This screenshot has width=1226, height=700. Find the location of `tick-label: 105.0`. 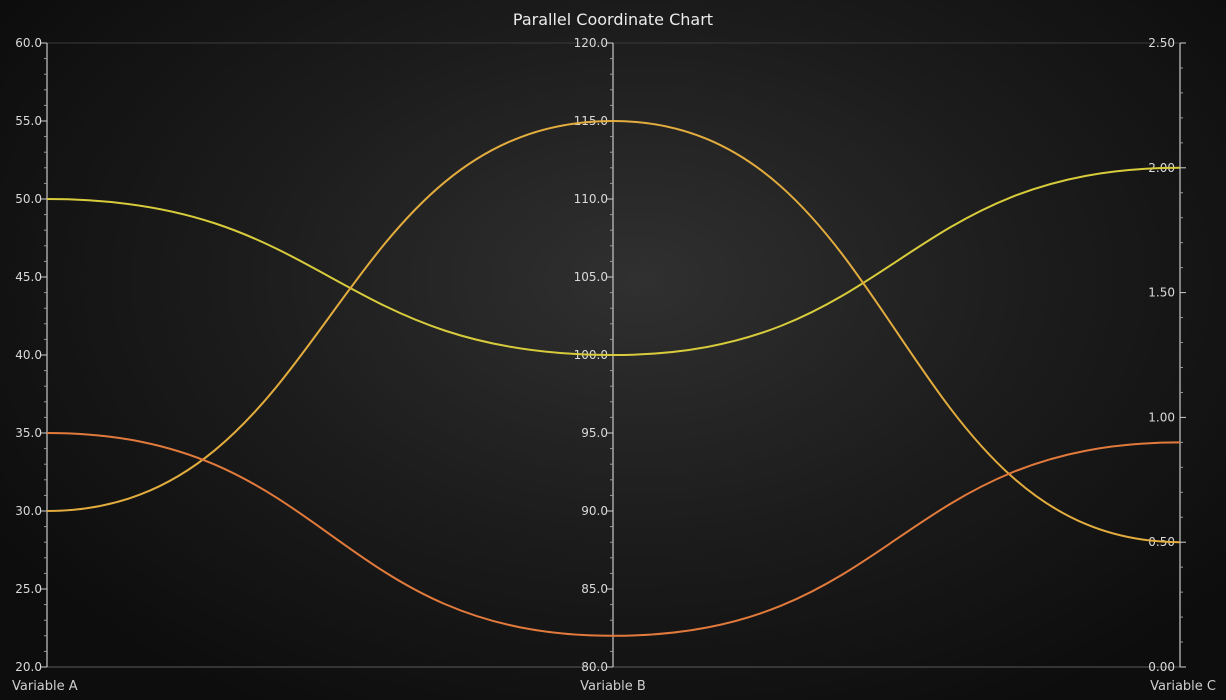

tick-label: 105.0 is located at coordinates (591, 277).